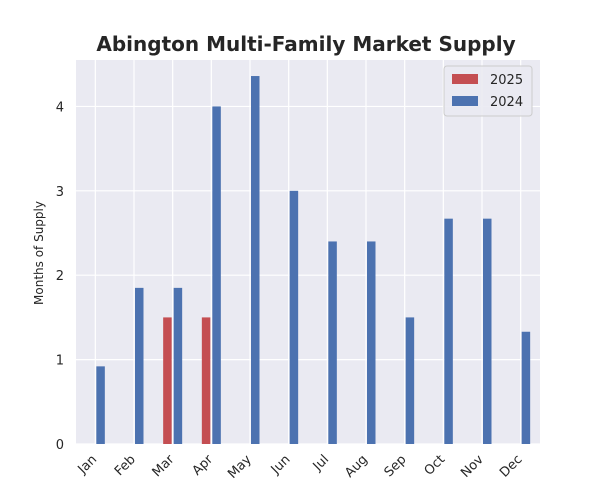  What do you see at coordinates (305, 44) in the screenshot?
I see `chart-title: Abington Multi-Family Market Supply` at bounding box center [305, 44].